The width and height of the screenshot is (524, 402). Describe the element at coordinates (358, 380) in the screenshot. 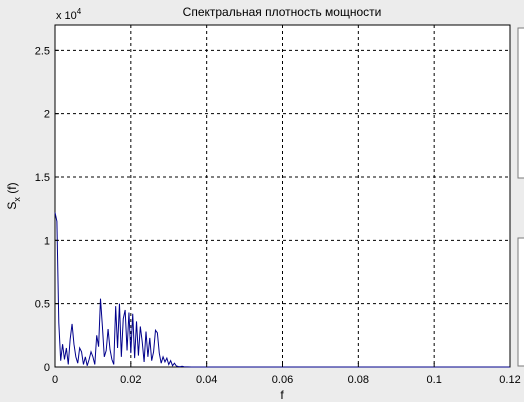

I see `x-tick-label: 0.08` at that location.